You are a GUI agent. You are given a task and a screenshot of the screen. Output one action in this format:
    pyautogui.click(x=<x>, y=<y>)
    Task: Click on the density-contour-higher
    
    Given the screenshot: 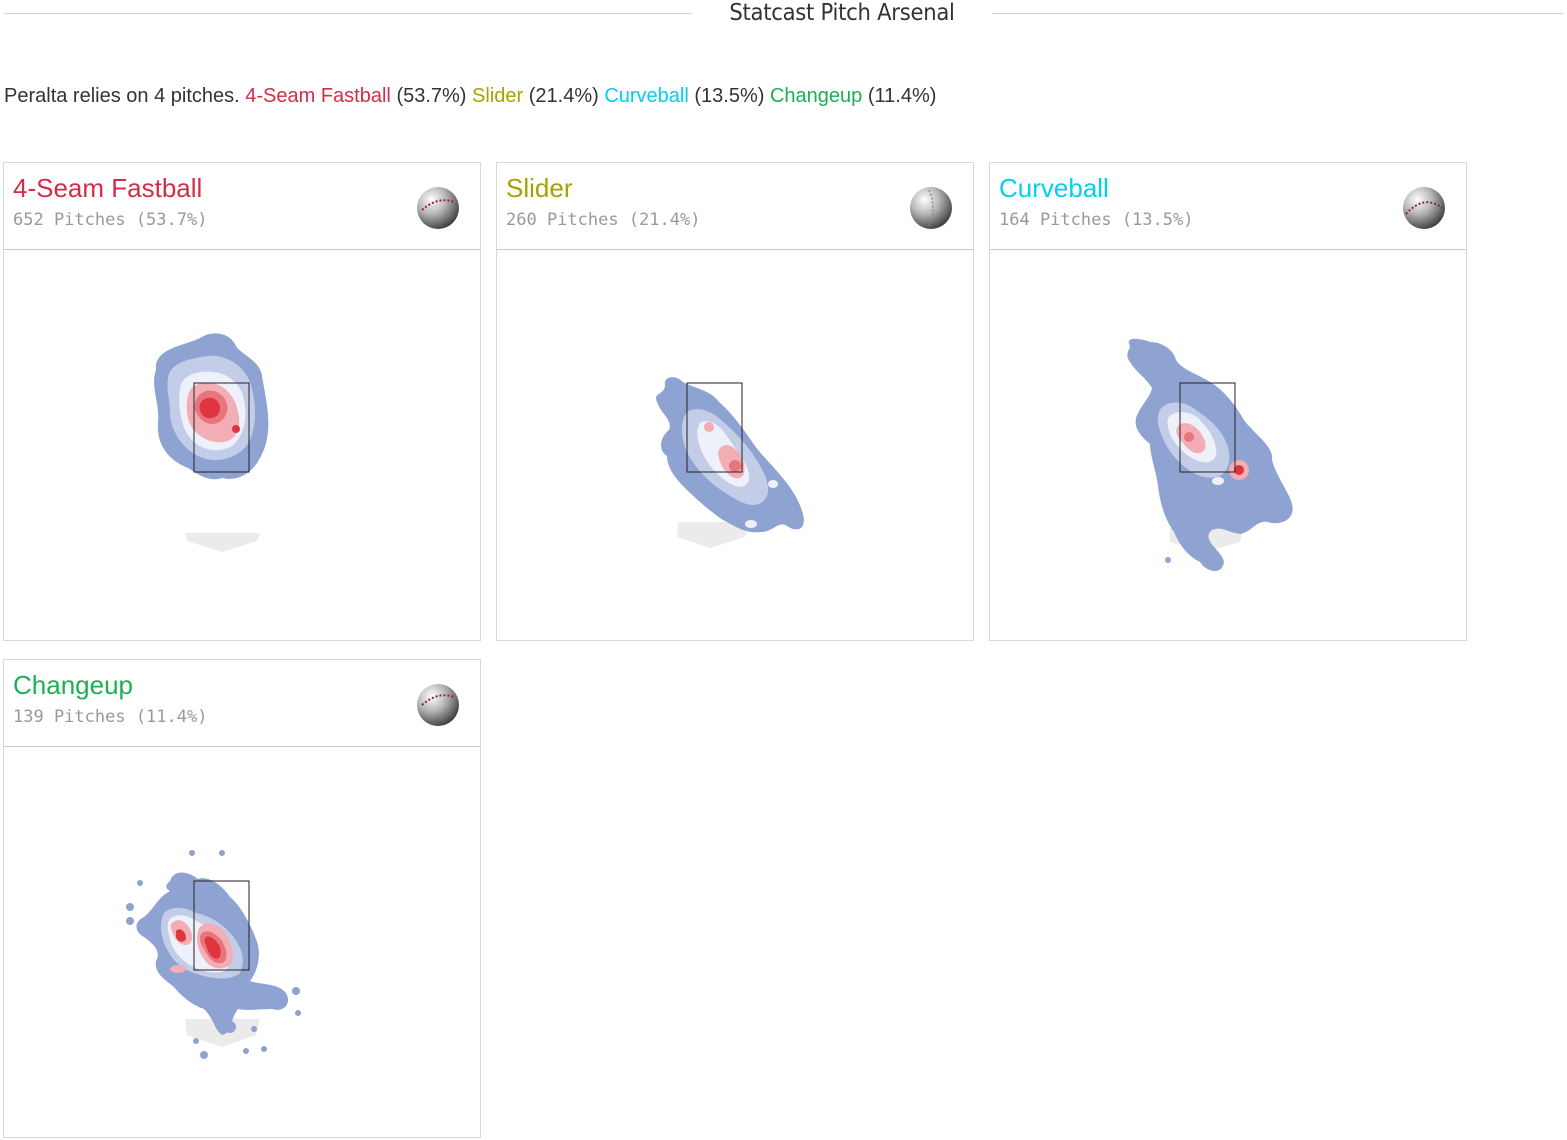 What is the action you would take?
    pyautogui.click(x=1189, y=437)
    